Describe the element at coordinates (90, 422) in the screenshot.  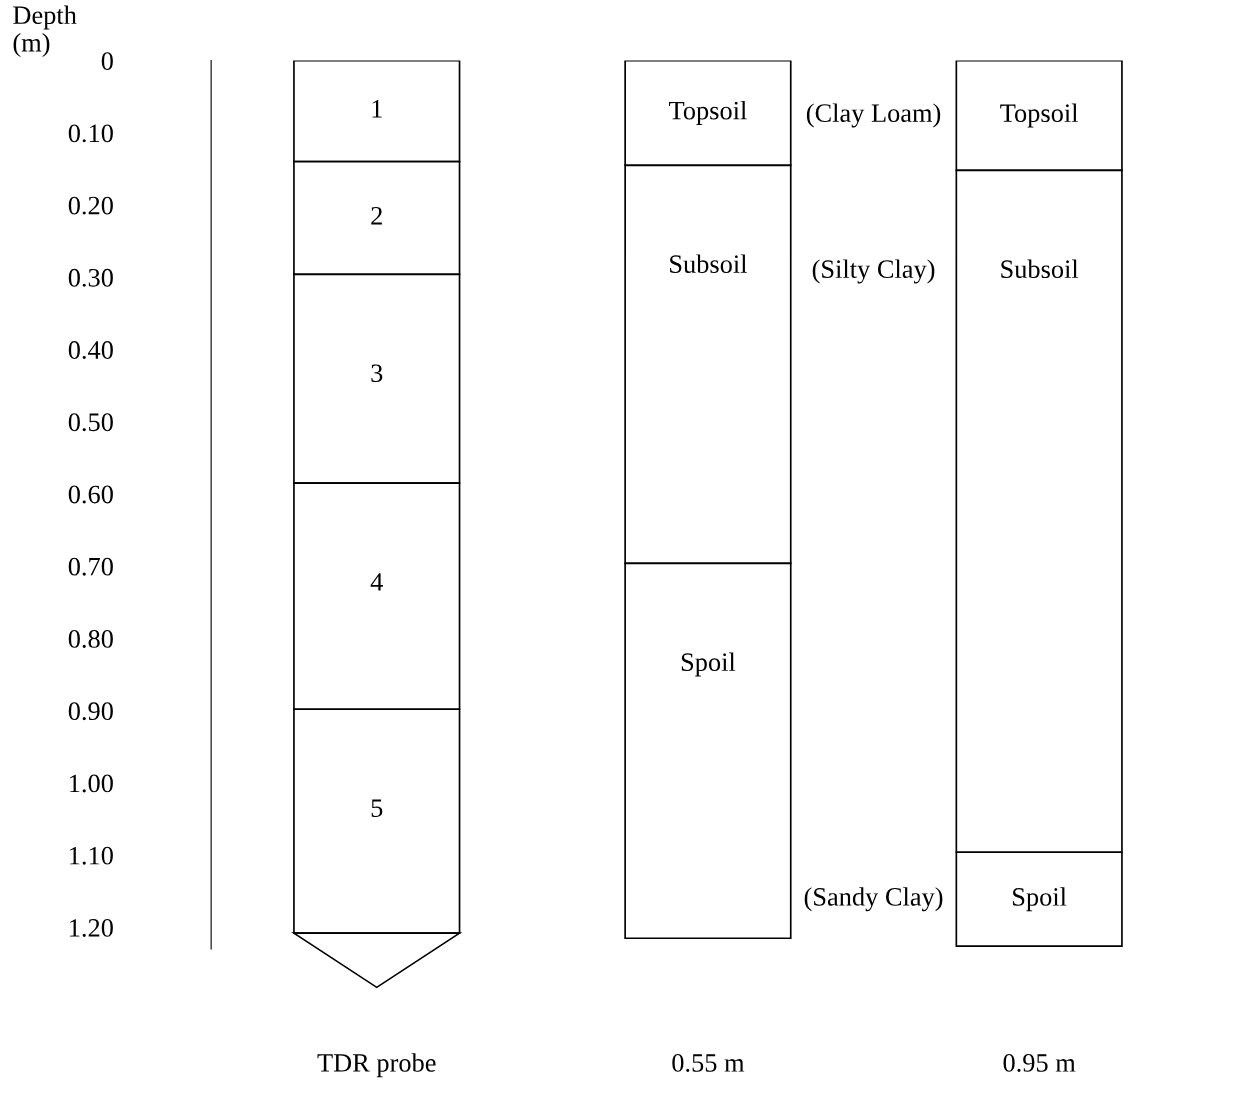
I see `y-tick-label: 0.50` at that location.